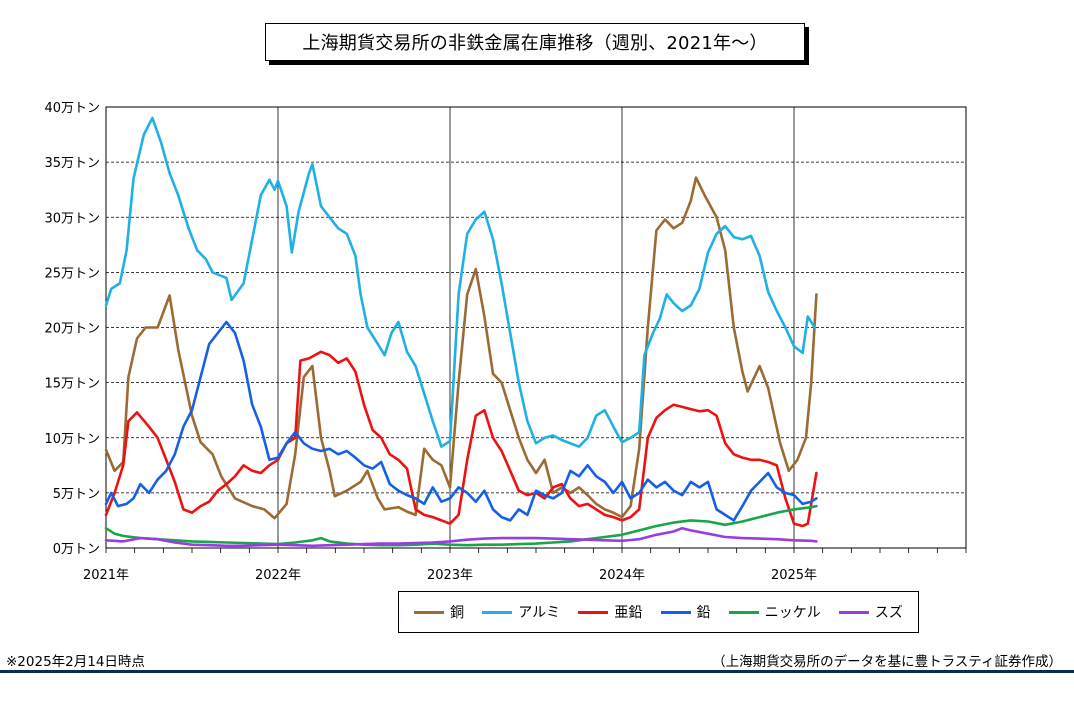 Image resolution: width=1074 pixels, height=707 pixels. I want to click on legend-item: スズ, so click(870, 612).